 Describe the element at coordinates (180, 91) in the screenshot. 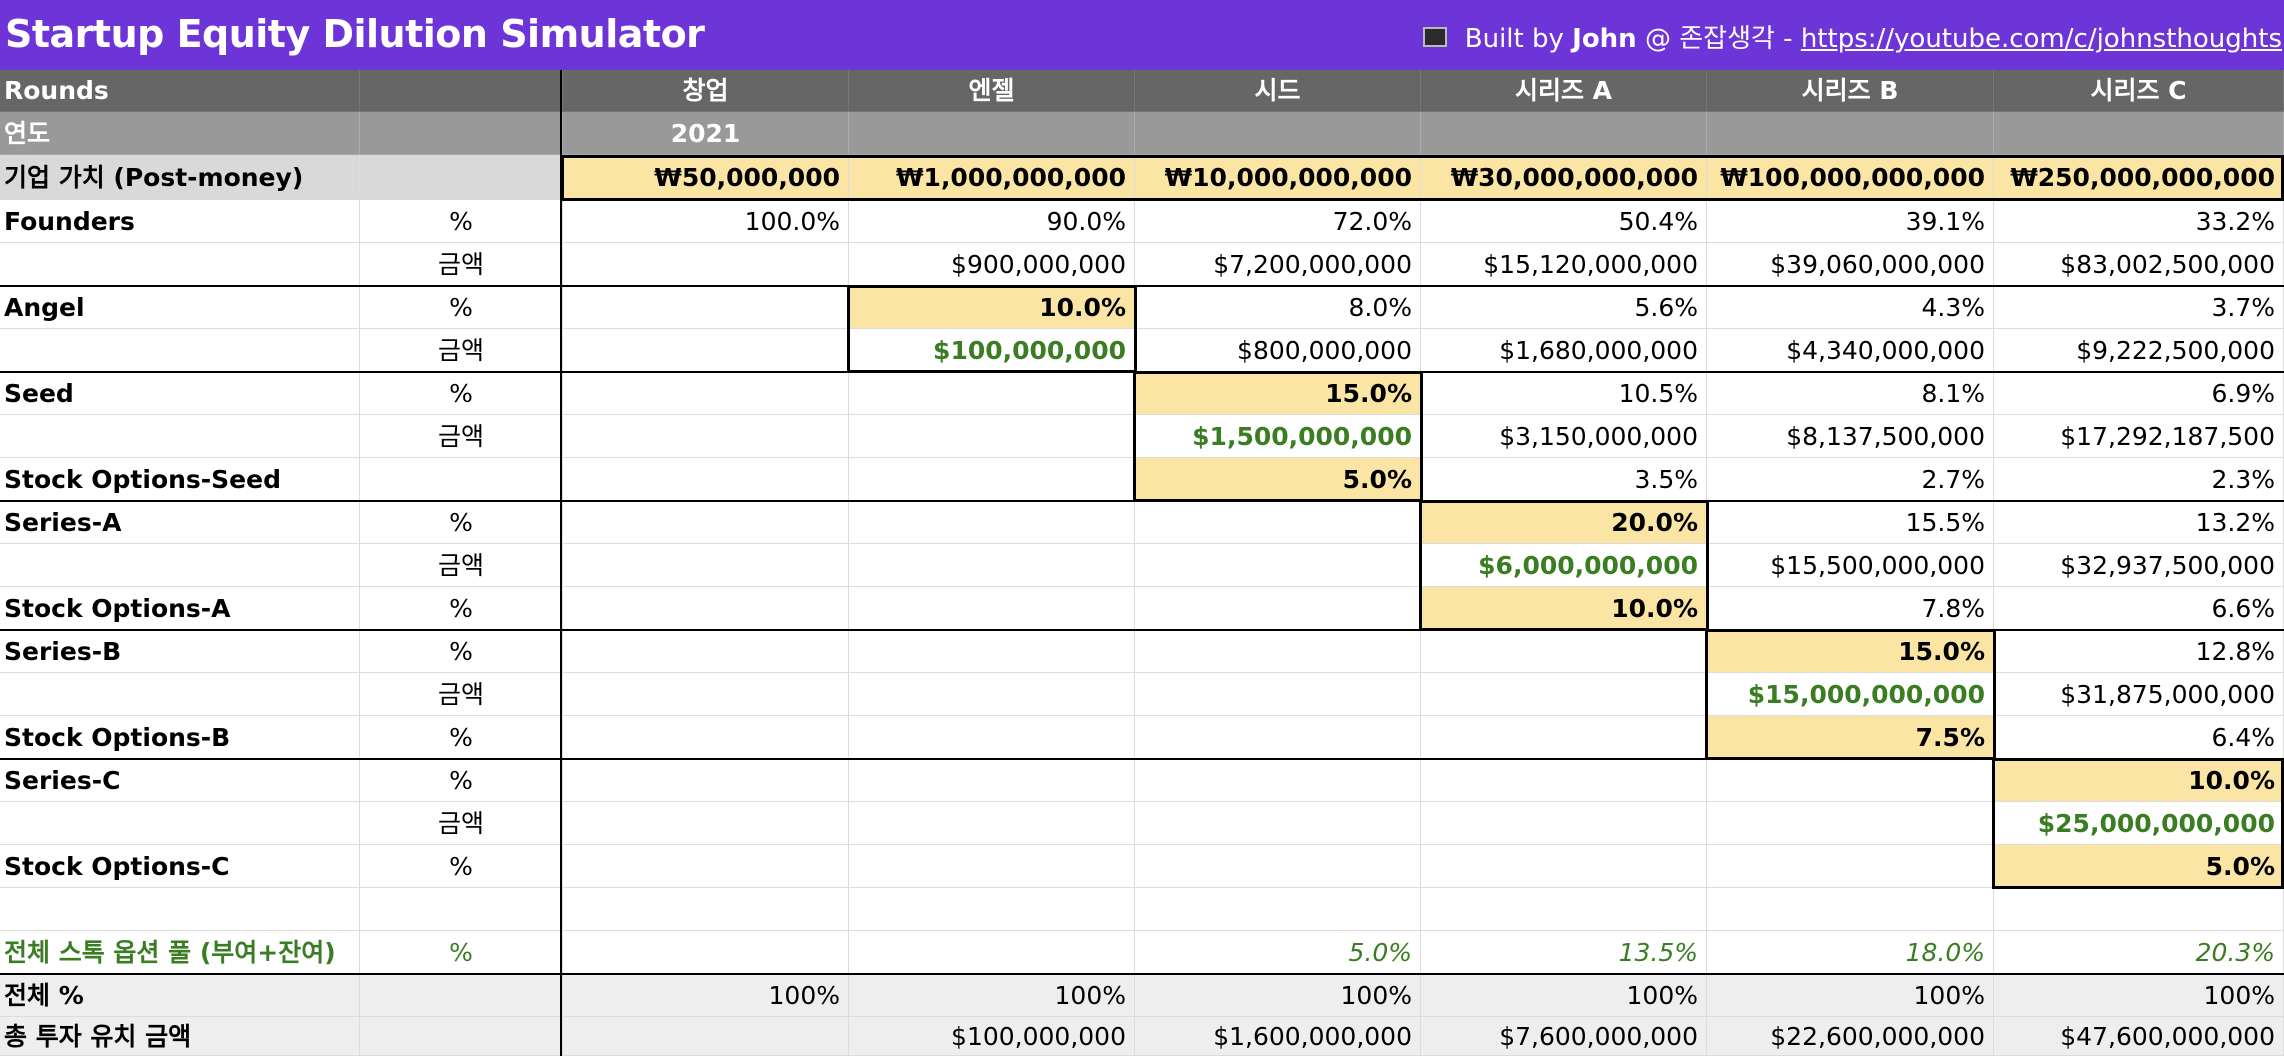

I see `rounds-label: Rounds` at that location.